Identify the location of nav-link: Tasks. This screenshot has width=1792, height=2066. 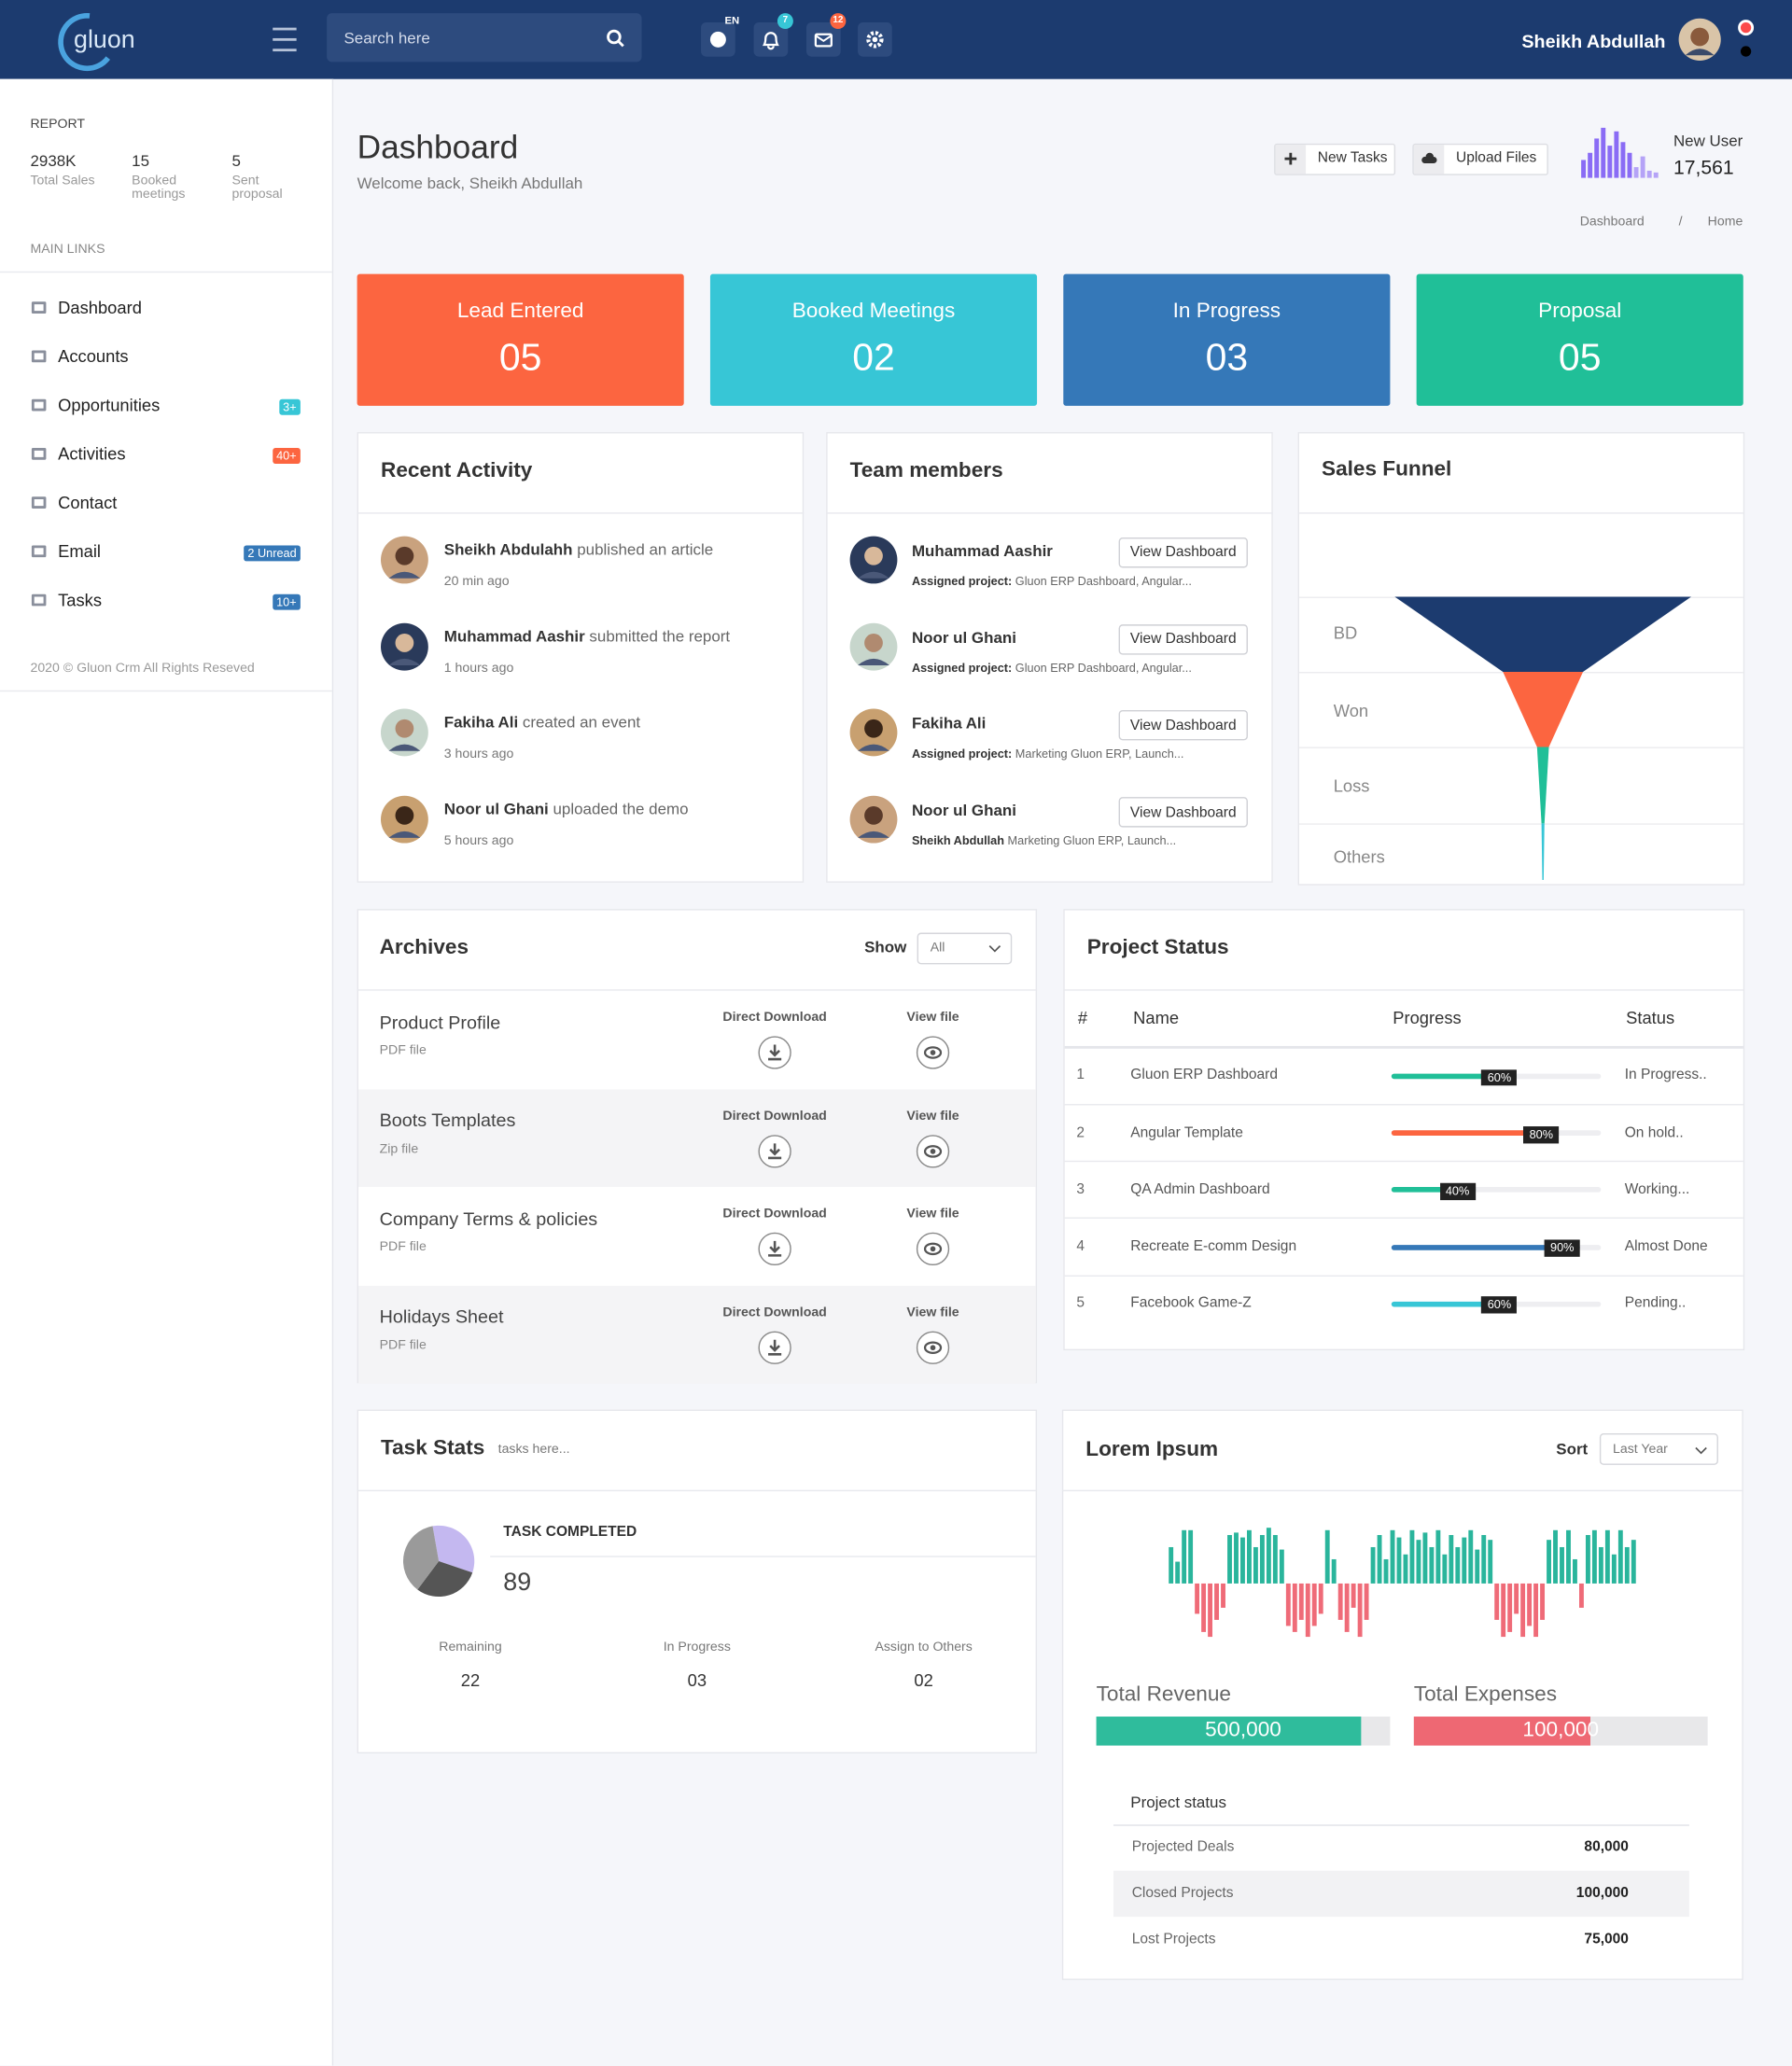
(80, 600).